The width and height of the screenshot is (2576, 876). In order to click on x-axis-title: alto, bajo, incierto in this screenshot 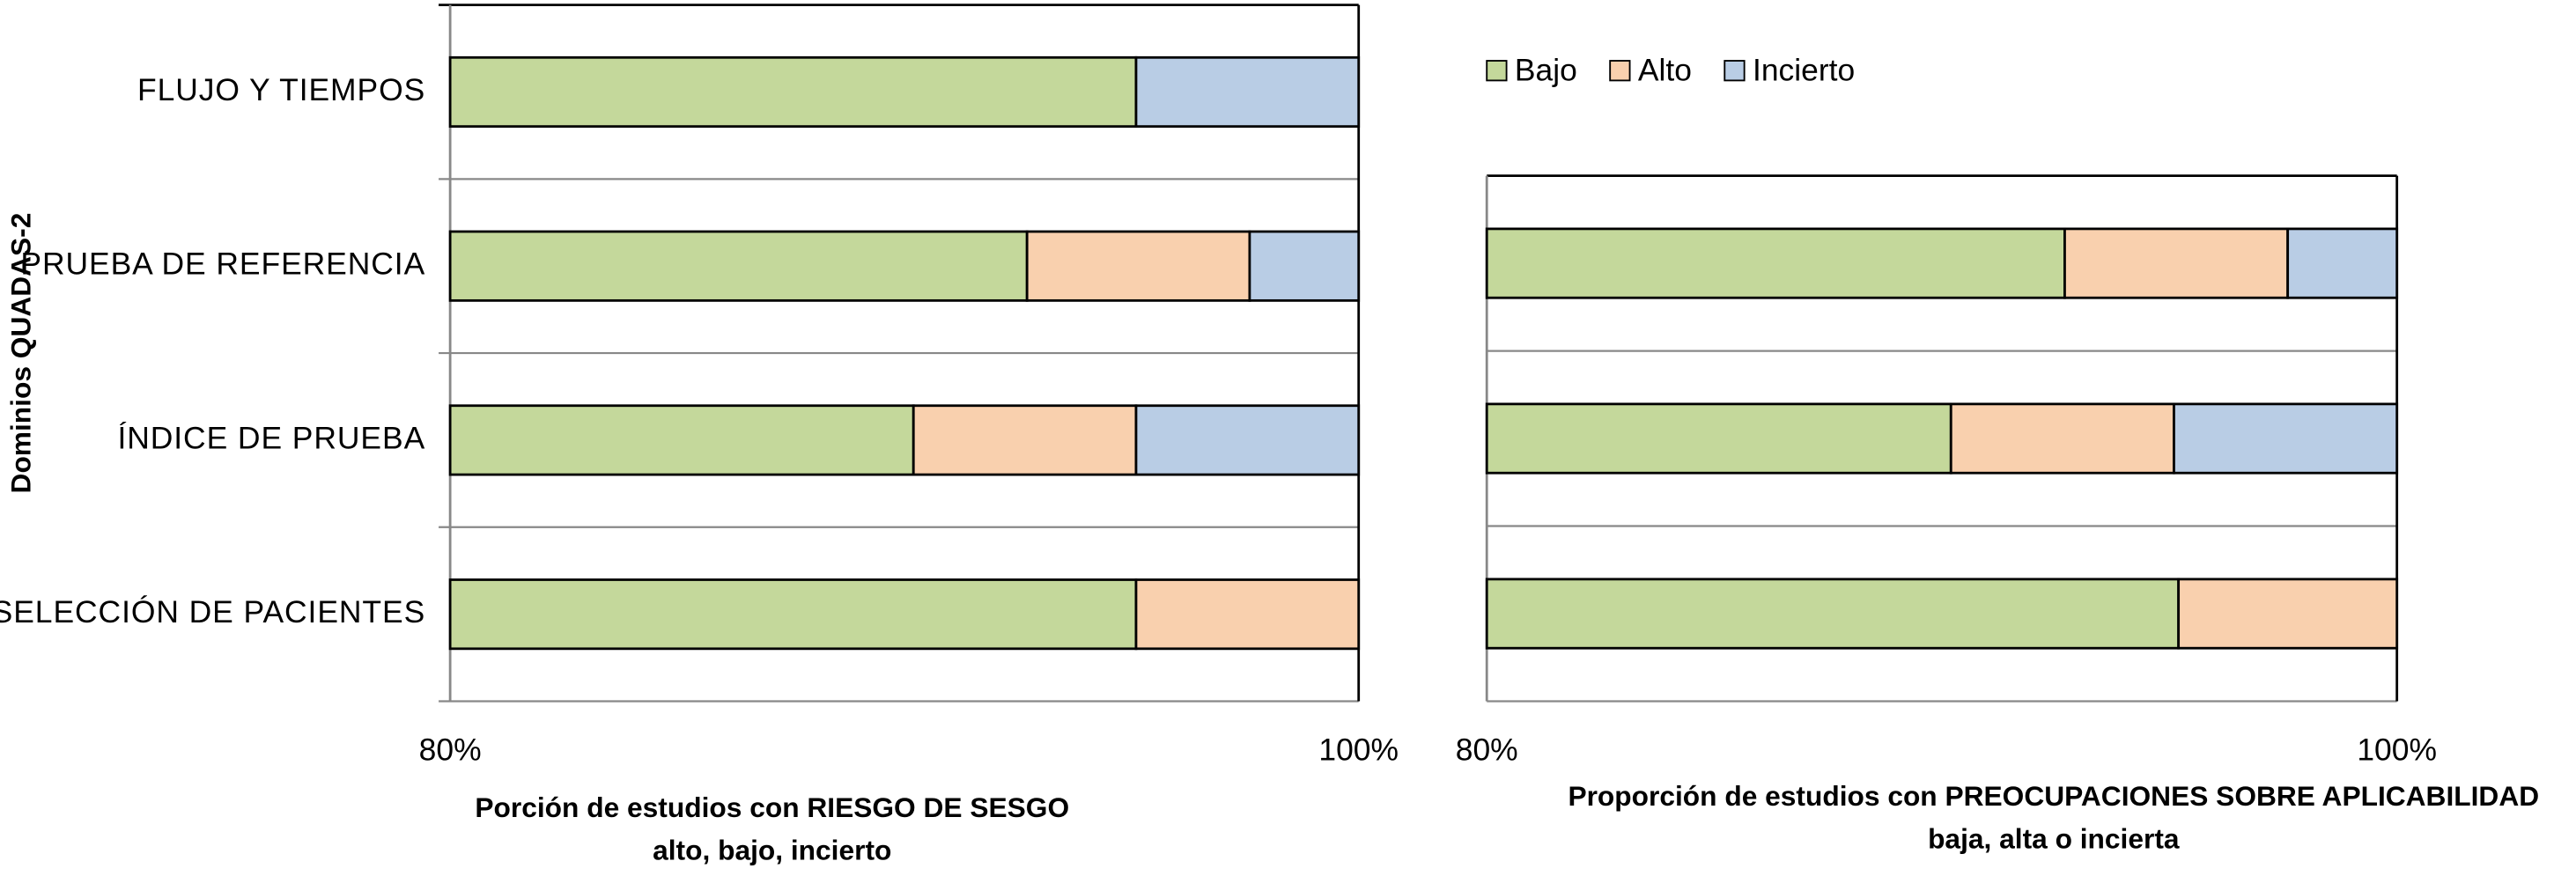, I will do `click(772, 850)`.